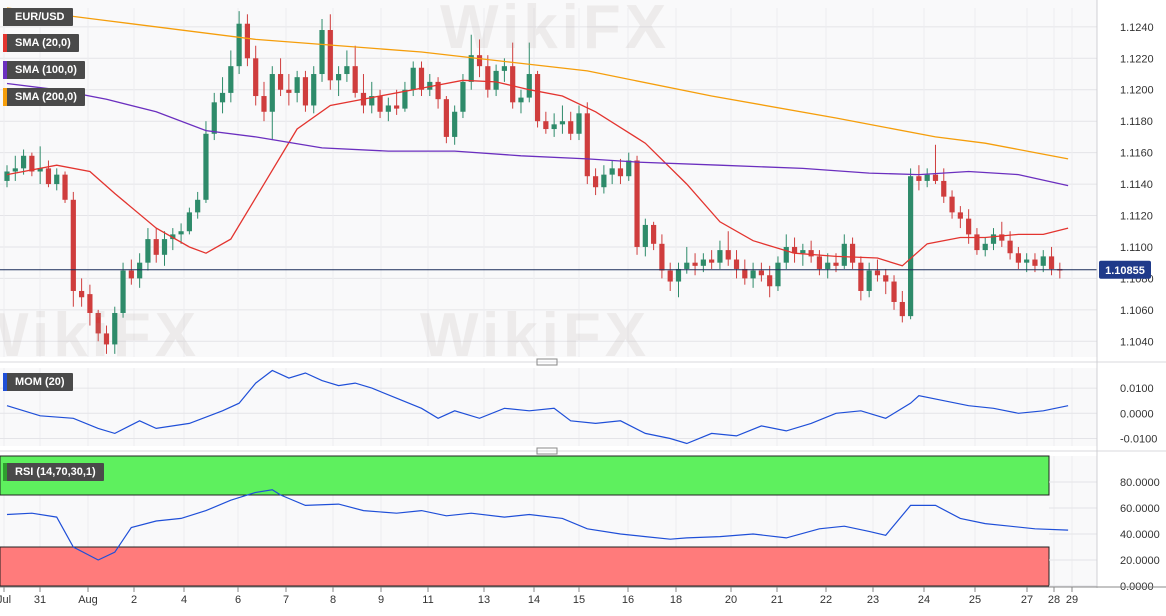  Describe the element at coordinates (1140, 483) in the screenshot. I see `rsi-ytick-label: 80.0000` at that location.